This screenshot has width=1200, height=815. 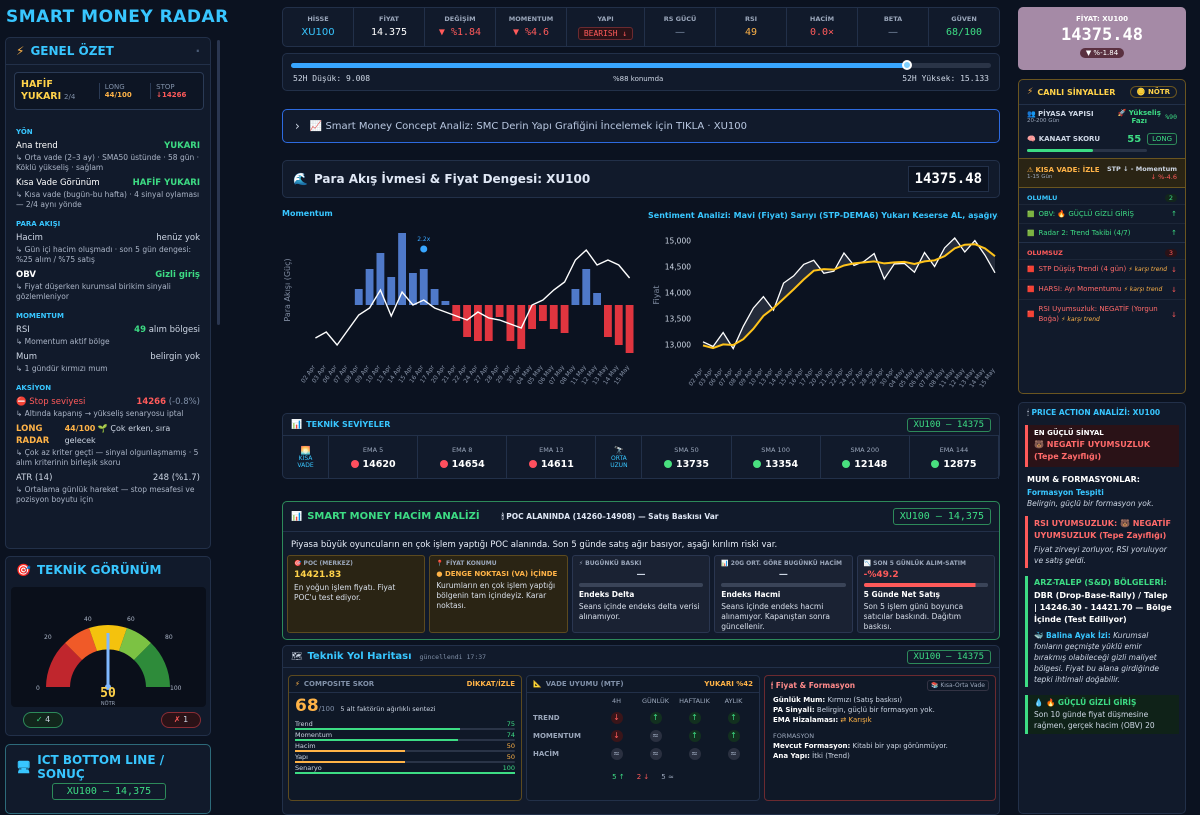 What do you see at coordinates (799, 700) in the screenshot?
I see `formation-key: Günlük Mum:` at bounding box center [799, 700].